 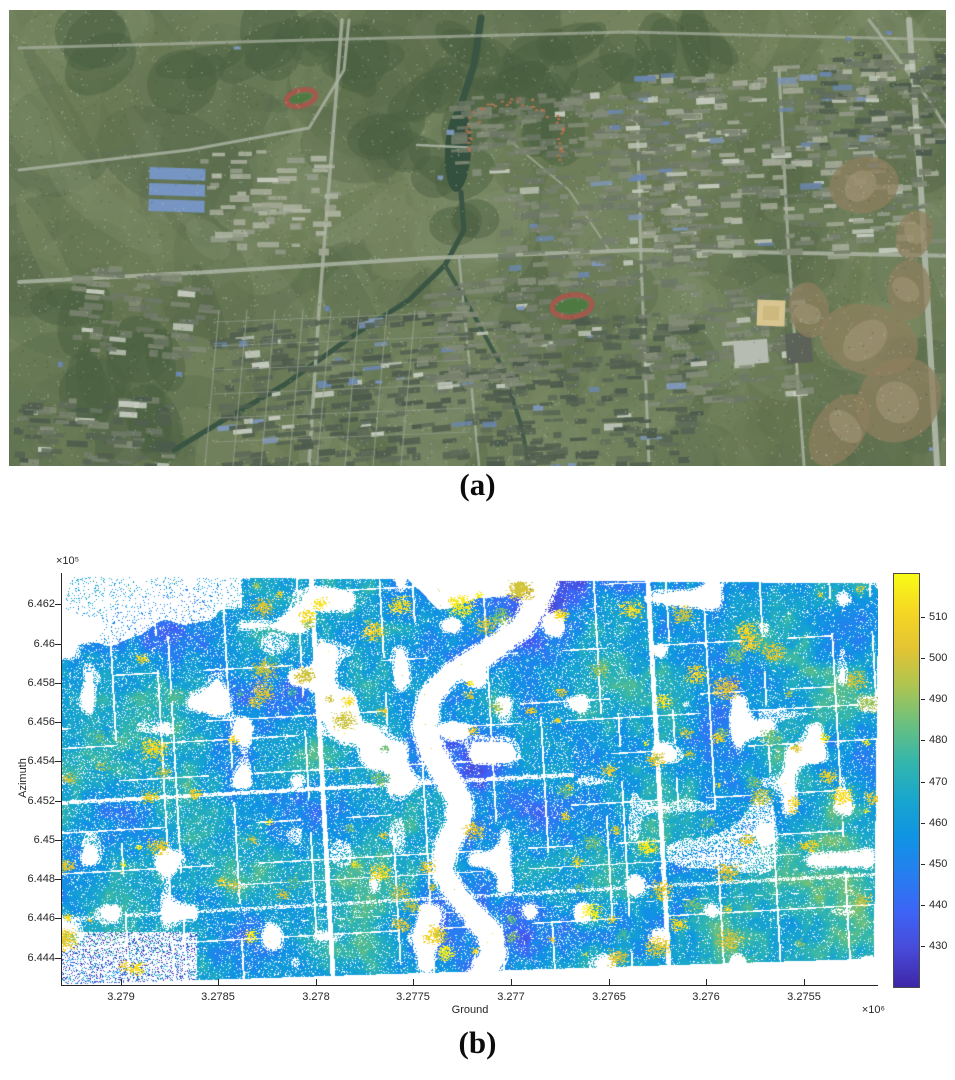 What do you see at coordinates (906, 780) in the screenshot?
I see `colorbar` at bounding box center [906, 780].